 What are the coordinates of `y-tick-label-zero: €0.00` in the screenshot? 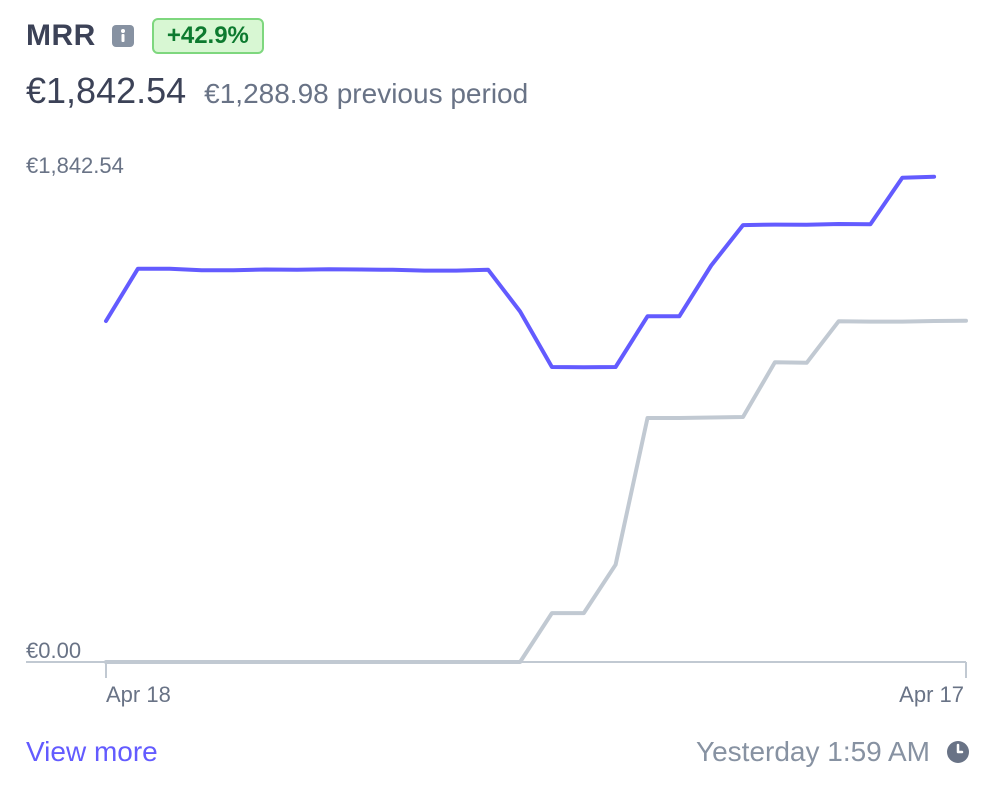 It's located at (53, 650).